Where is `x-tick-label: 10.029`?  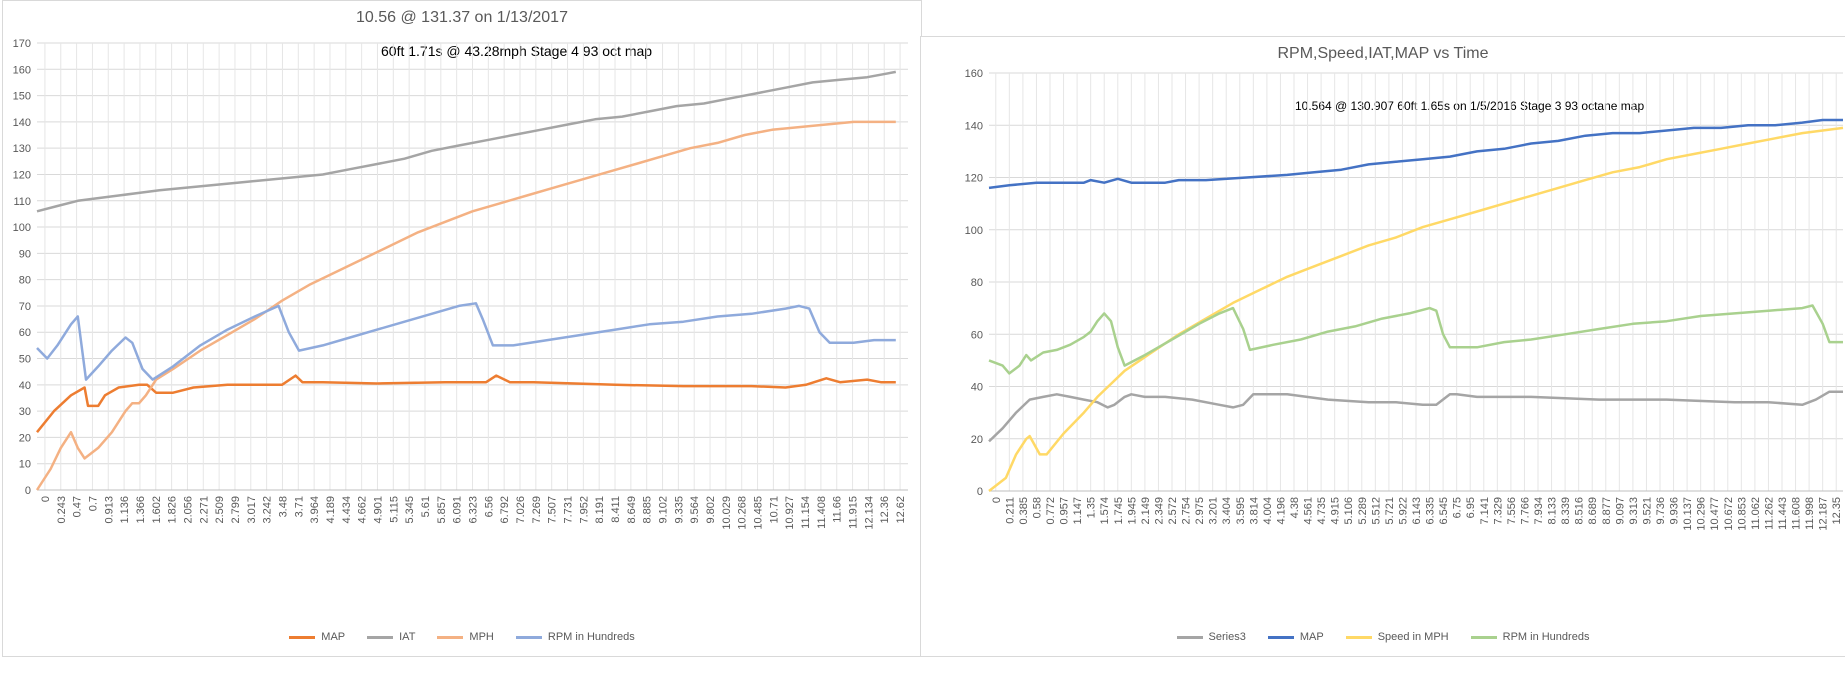
x-tick-label: 10.029 is located at coordinates (727, 513).